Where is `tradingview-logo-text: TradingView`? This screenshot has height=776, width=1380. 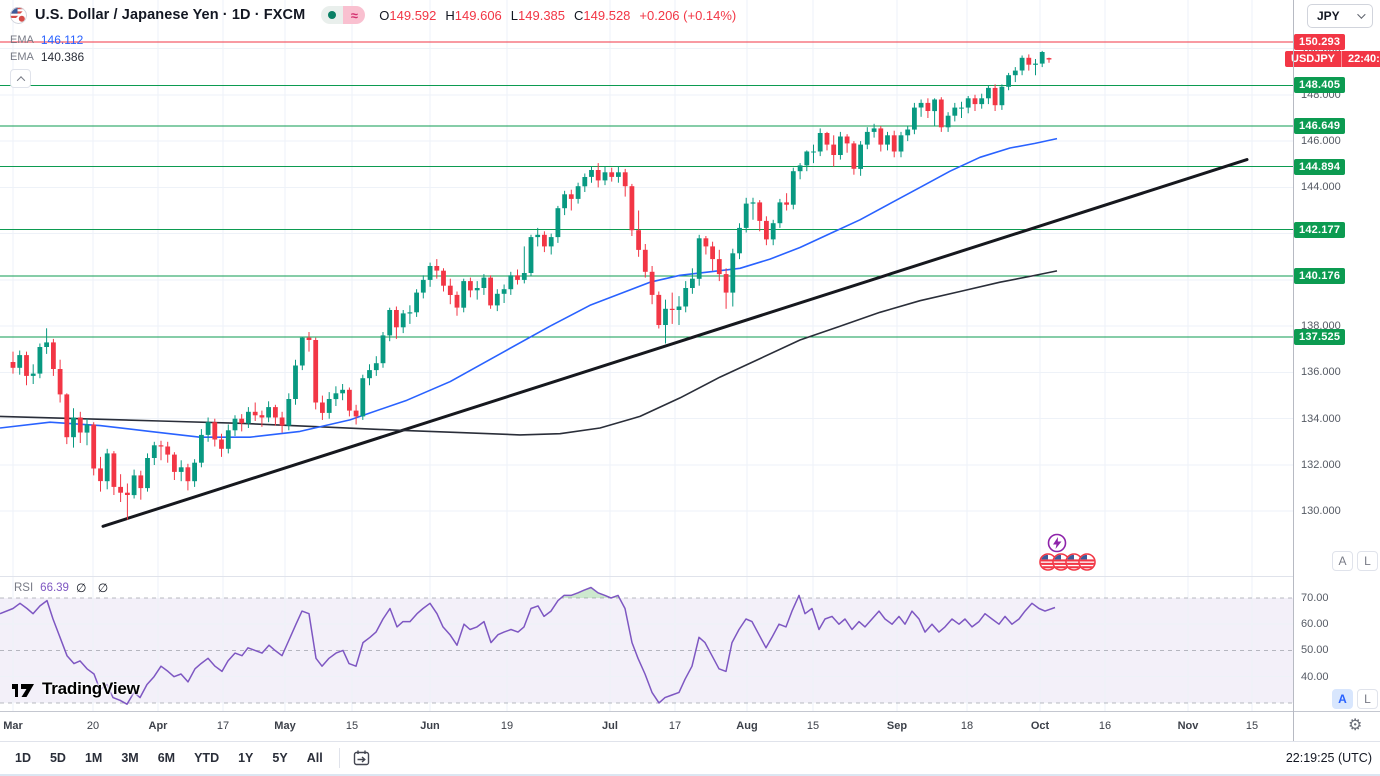 tradingview-logo-text: TradingView is located at coordinates (91, 688).